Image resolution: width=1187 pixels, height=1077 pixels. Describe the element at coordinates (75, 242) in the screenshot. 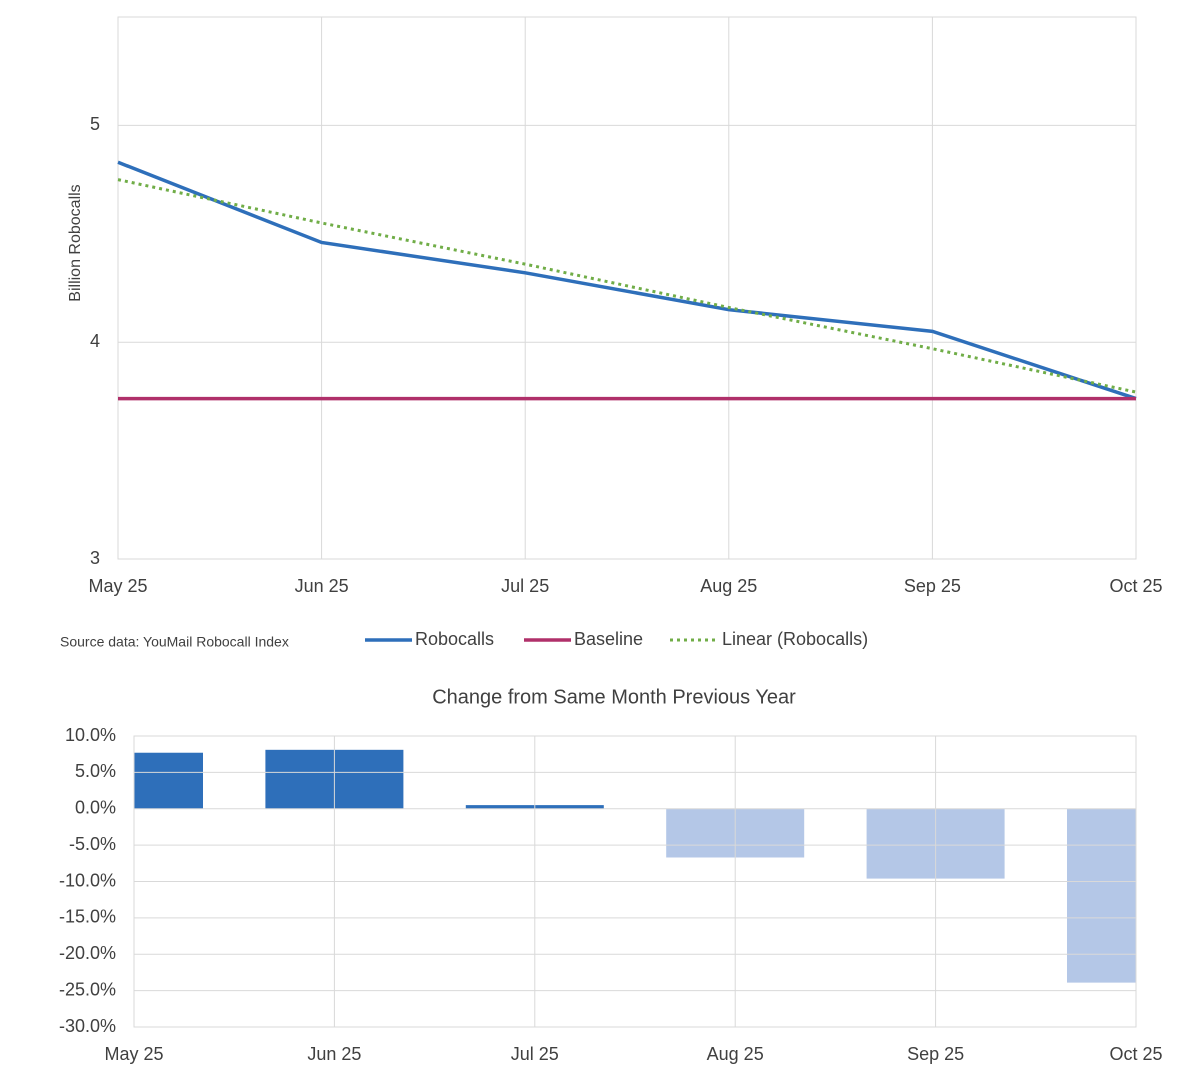

I see `y-axis-label: Billion Robocalls` at that location.